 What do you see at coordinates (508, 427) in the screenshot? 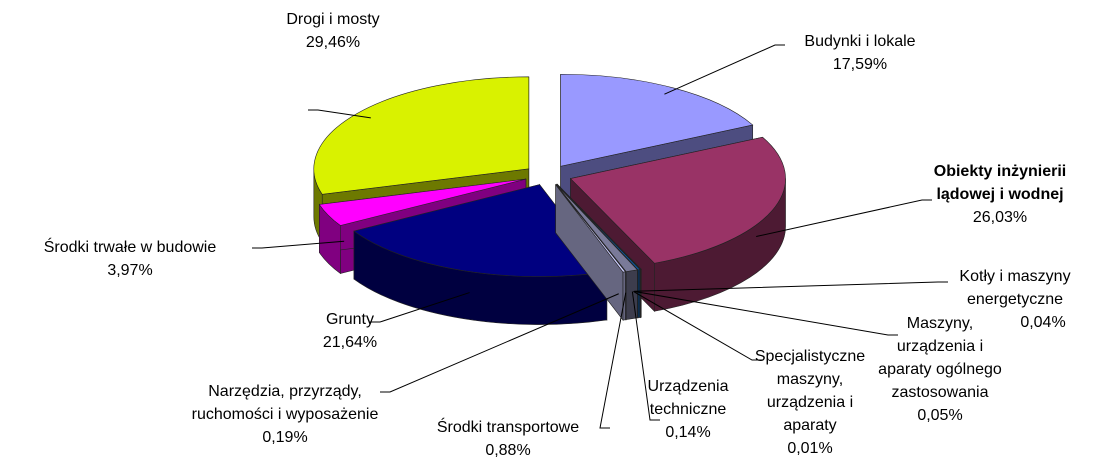
I see `category-label: Środki transportowe` at bounding box center [508, 427].